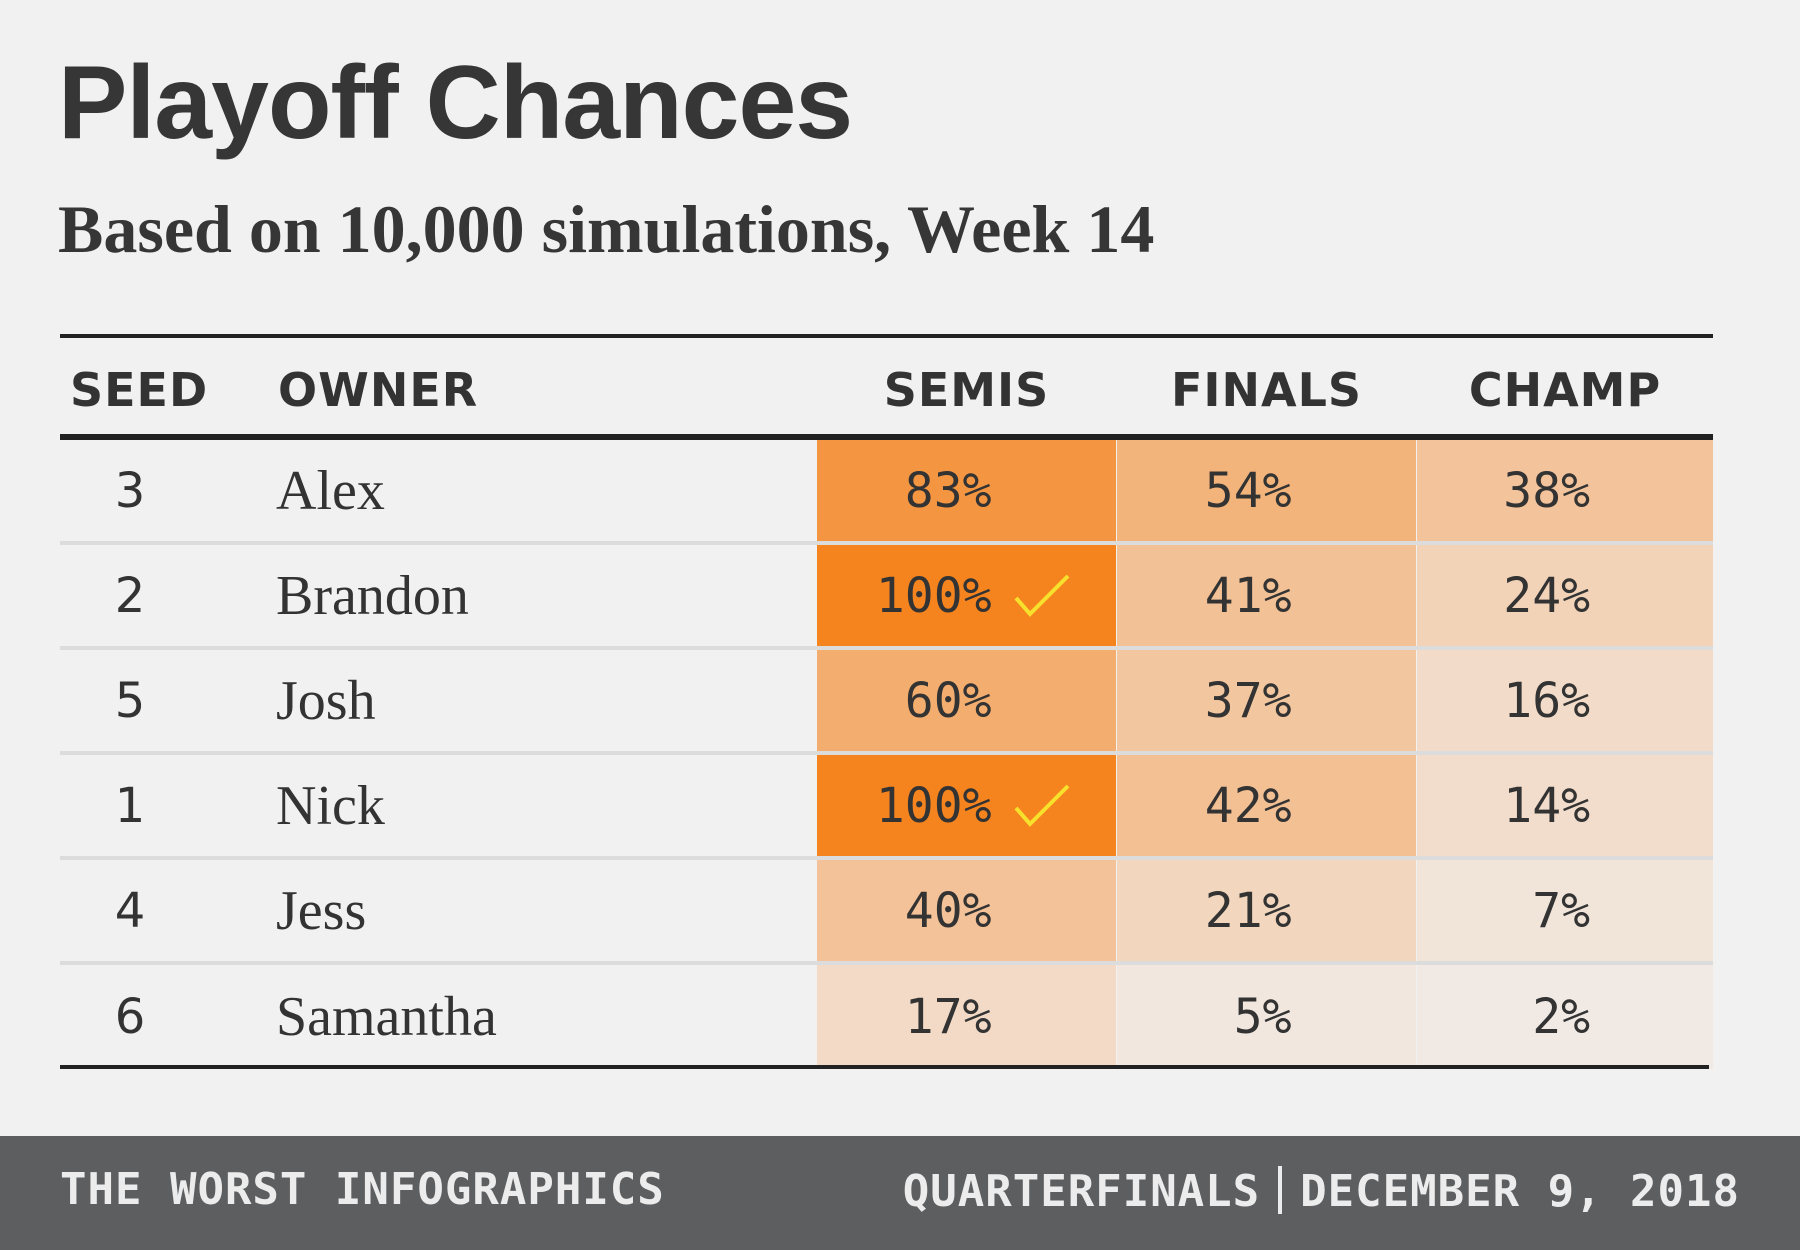 This screenshot has height=1250, width=1800. What do you see at coordinates (1520, 1191) in the screenshot?
I see `footer-date: DECEMBER 9, 2018` at bounding box center [1520, 1191].